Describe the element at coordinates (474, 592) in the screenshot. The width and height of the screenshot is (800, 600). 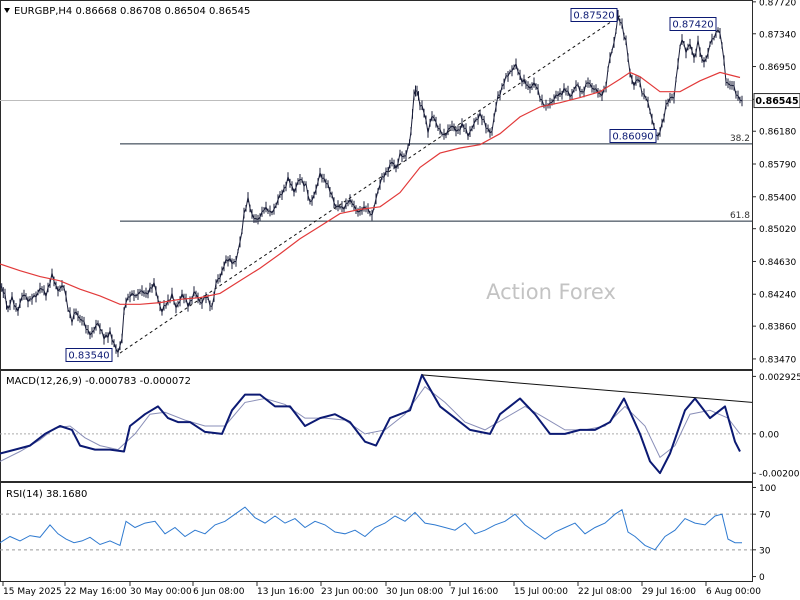
I see `time-tick-label: 7 Jul 16:00` at that location.